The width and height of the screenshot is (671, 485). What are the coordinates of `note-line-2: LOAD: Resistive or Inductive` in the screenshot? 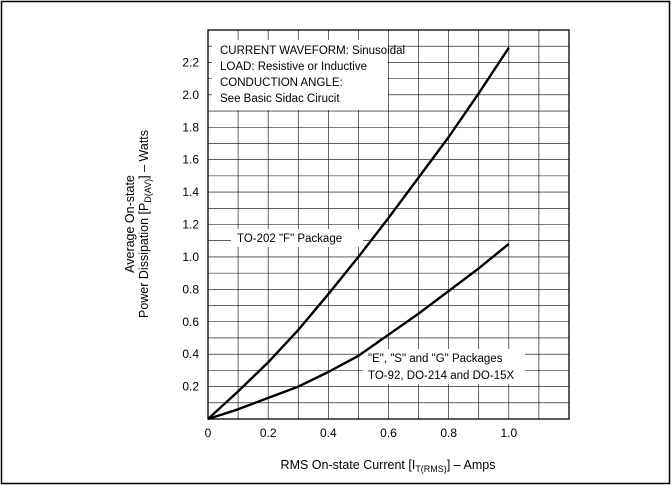 It's located at (293, 67).